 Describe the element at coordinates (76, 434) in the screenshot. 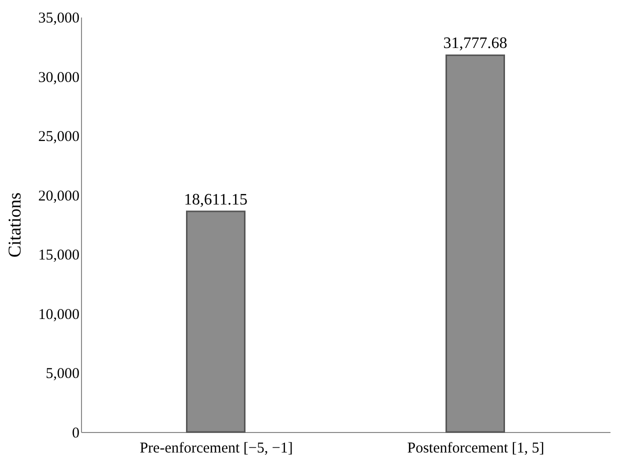

I see `y-tick-label: 0` at that location.